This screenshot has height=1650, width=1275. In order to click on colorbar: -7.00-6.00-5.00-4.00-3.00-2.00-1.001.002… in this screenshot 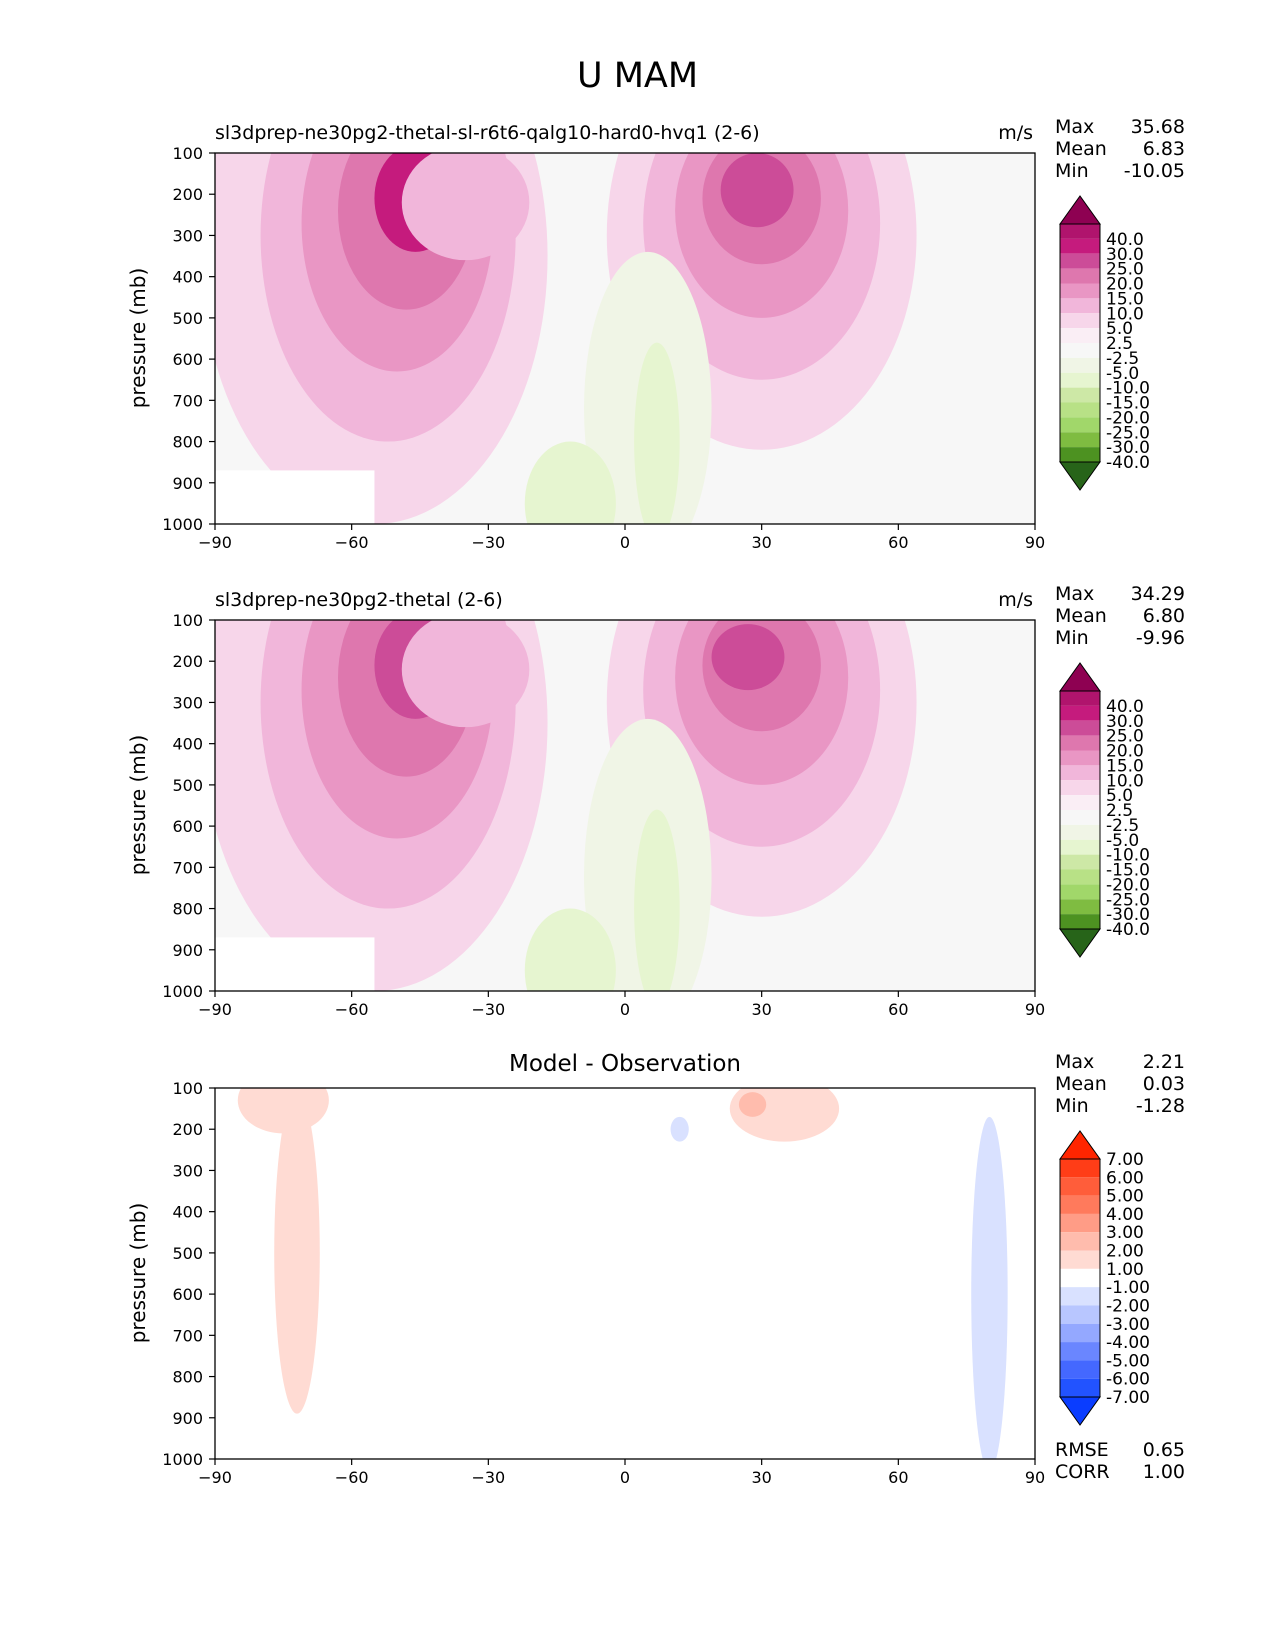, I will do `click(1104, 1278)`.